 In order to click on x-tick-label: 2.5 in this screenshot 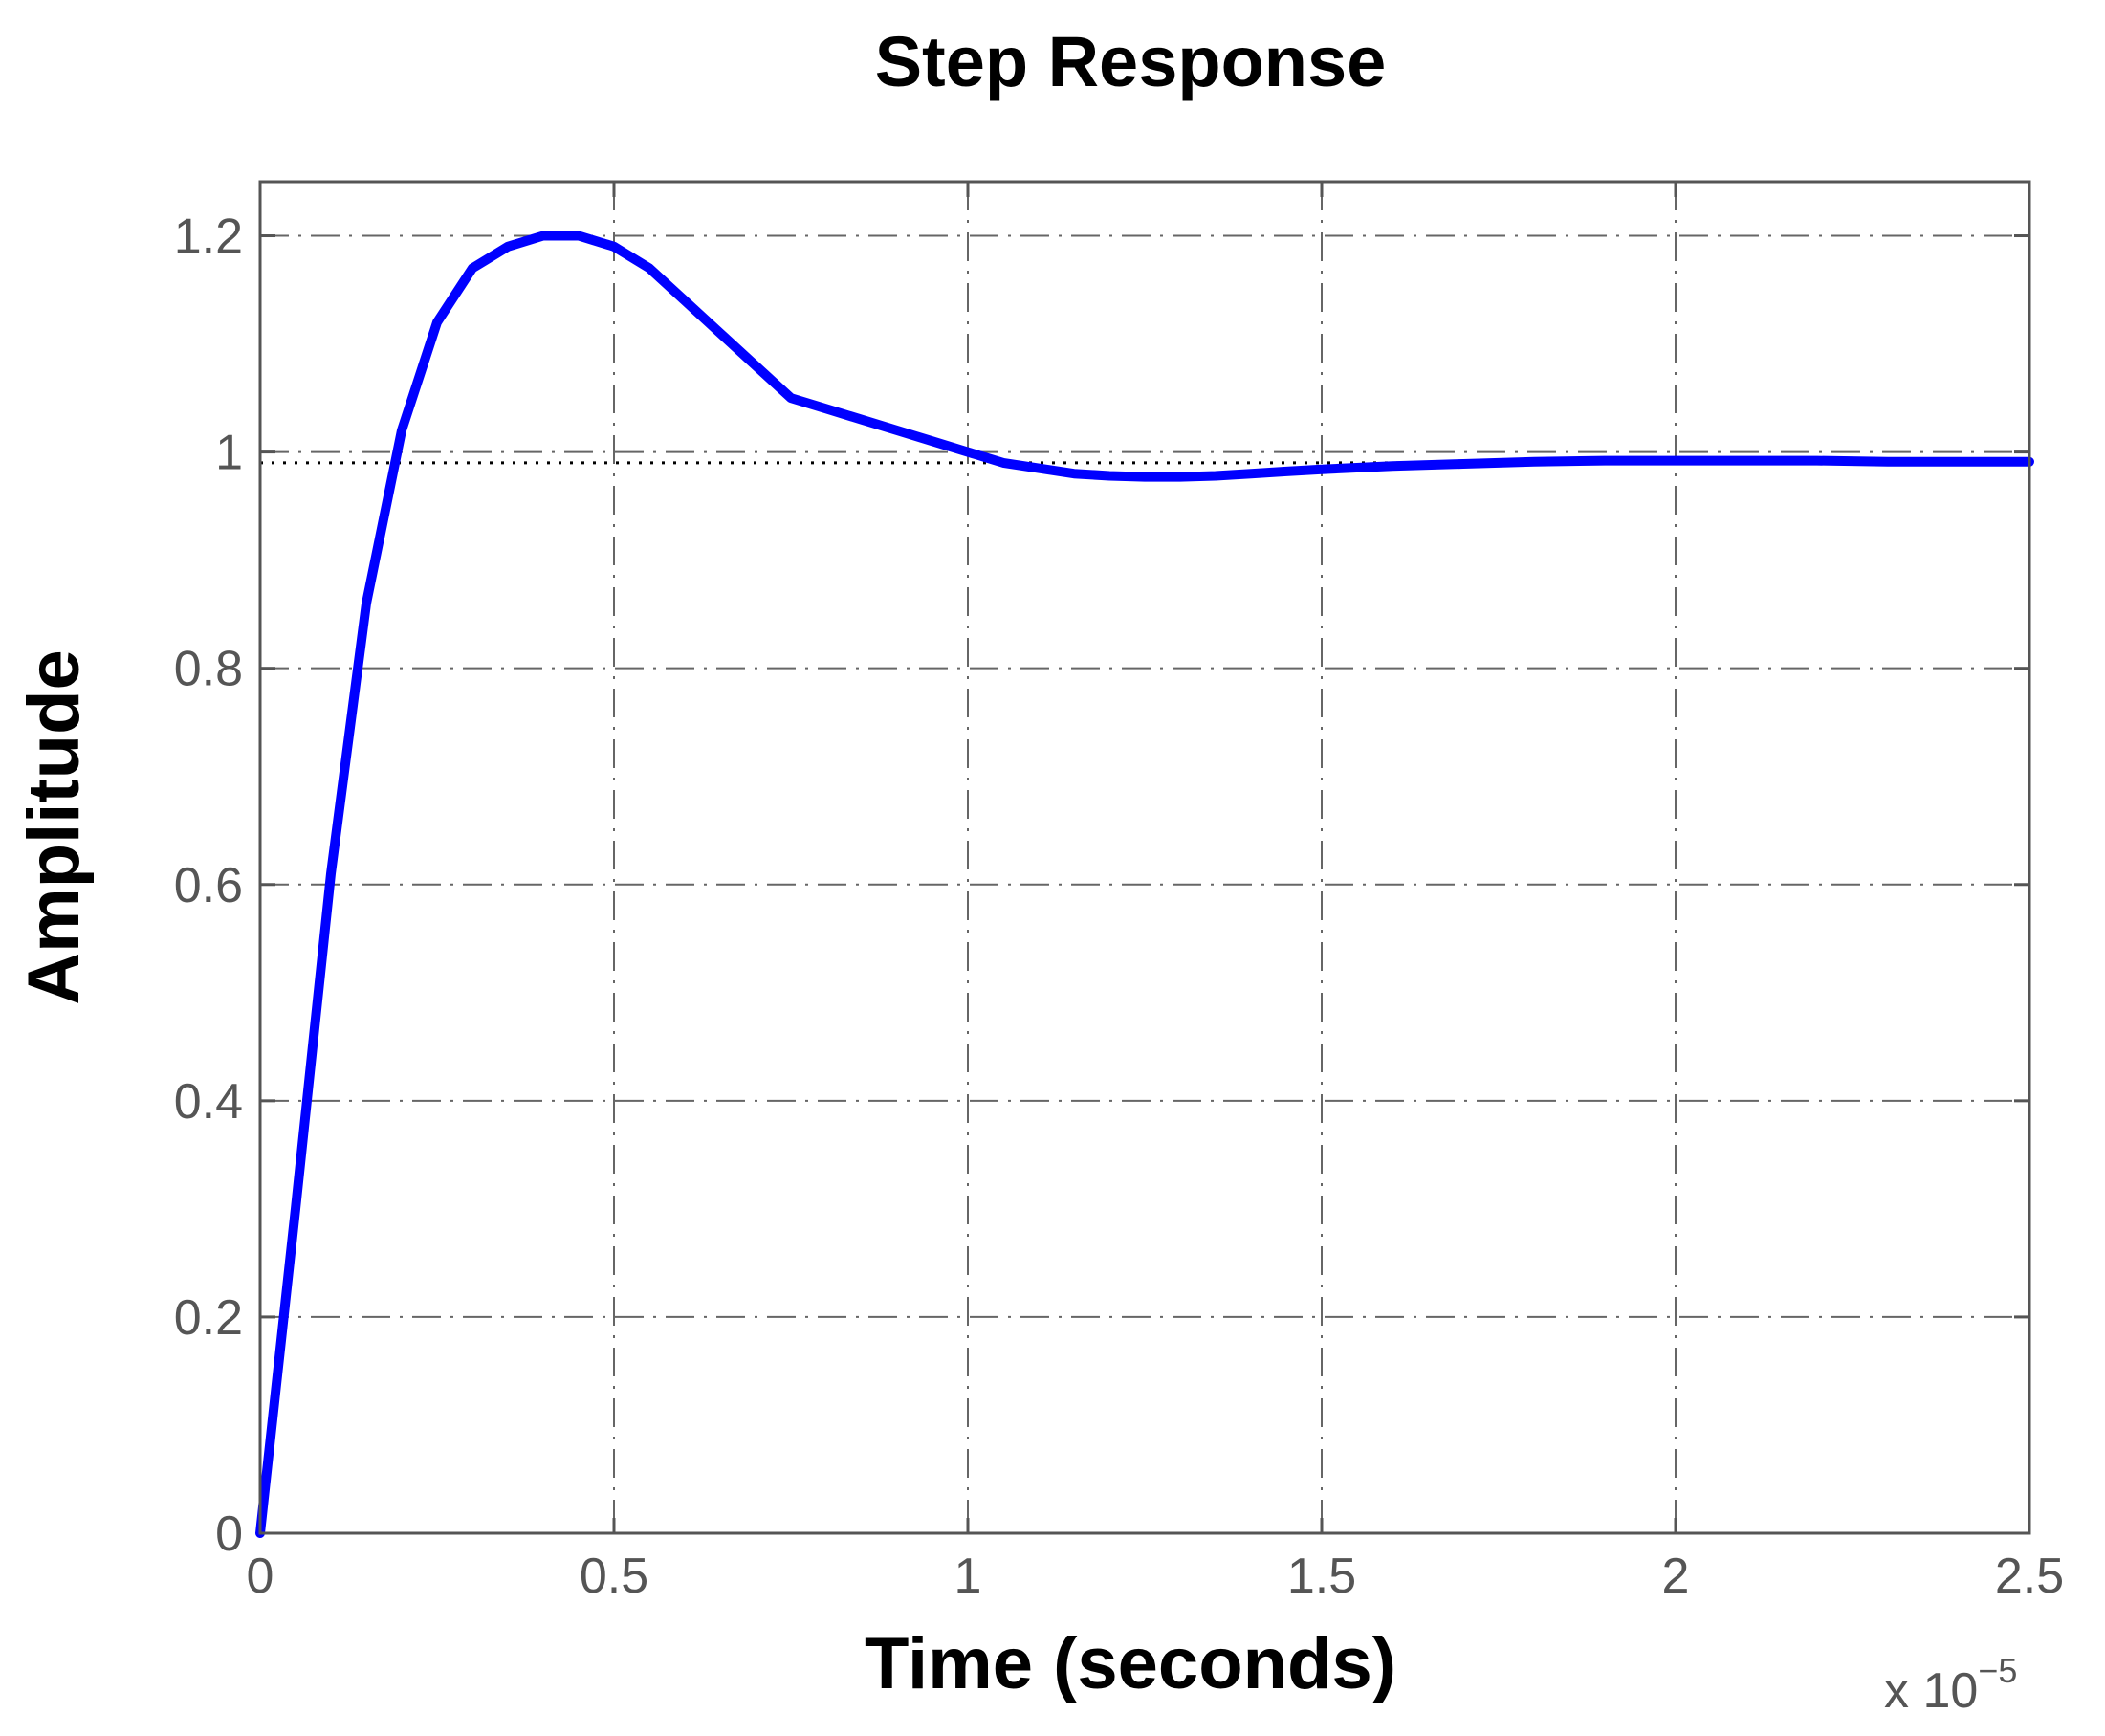, I will do `click(2030, 1576)`.